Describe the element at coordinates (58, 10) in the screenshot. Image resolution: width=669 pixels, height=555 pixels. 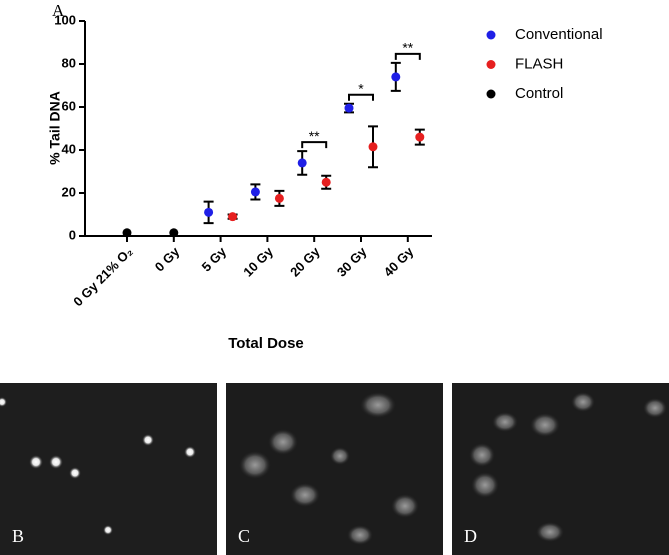
I see `panel-label: A` at that location.